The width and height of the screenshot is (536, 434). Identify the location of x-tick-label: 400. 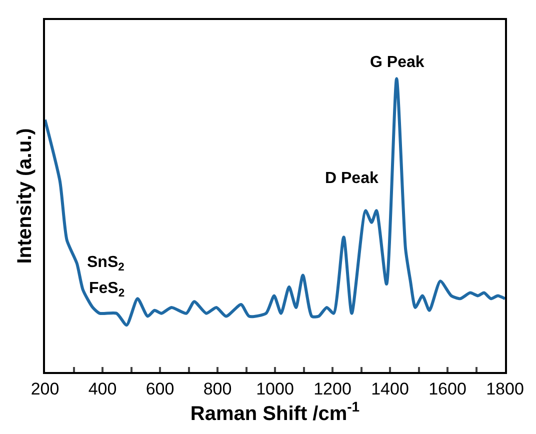
(102, 388).